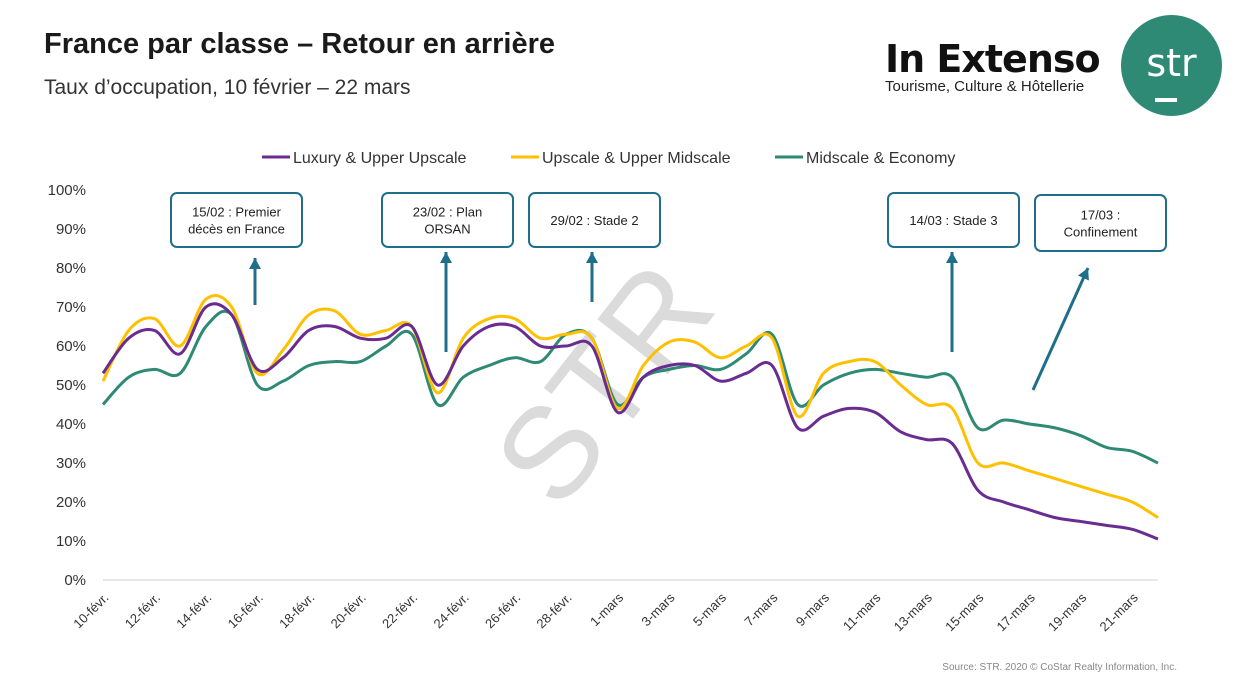 The height and width of the screenshot is (681, 1237). Describe the element at coordinates (862, 612) in the screenshot. I see `x-tick-label: 11-mars` at that location.